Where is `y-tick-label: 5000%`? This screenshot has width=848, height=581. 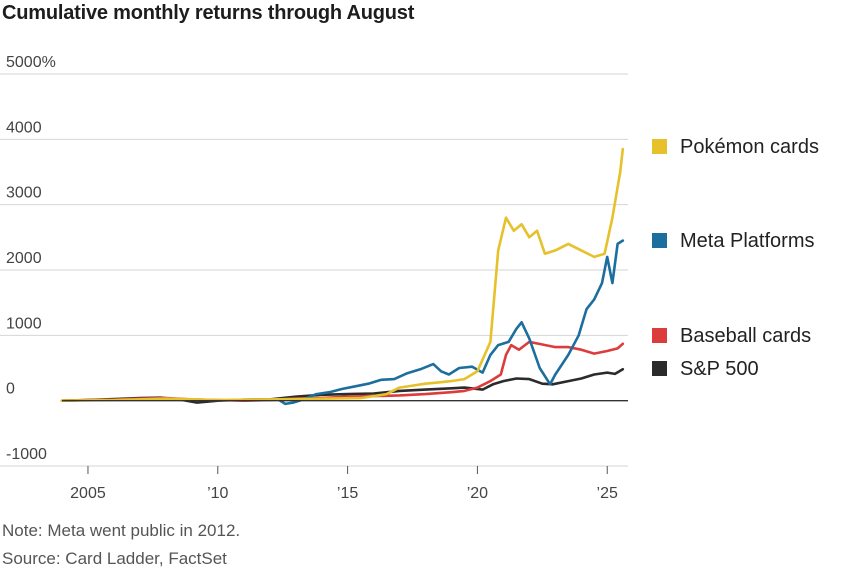 y-tick-label: 5000% is located at coordinates (31, 62).